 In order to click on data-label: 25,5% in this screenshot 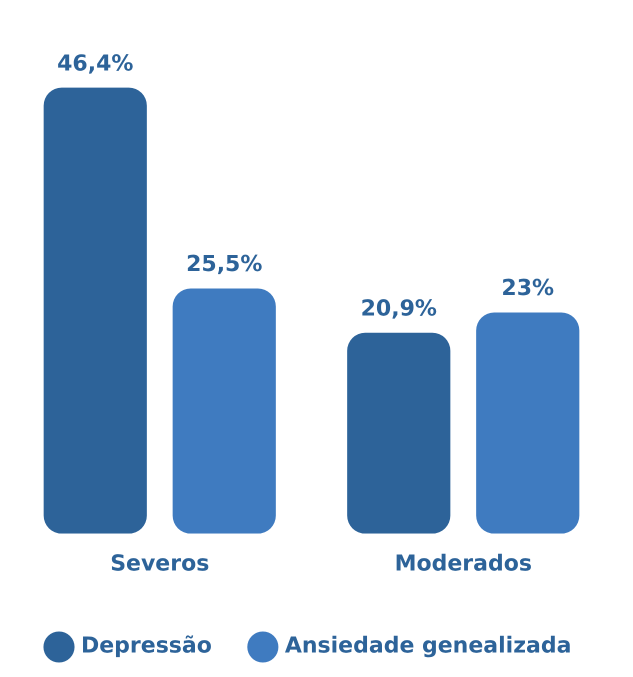, I will do `click(224, 265)`.